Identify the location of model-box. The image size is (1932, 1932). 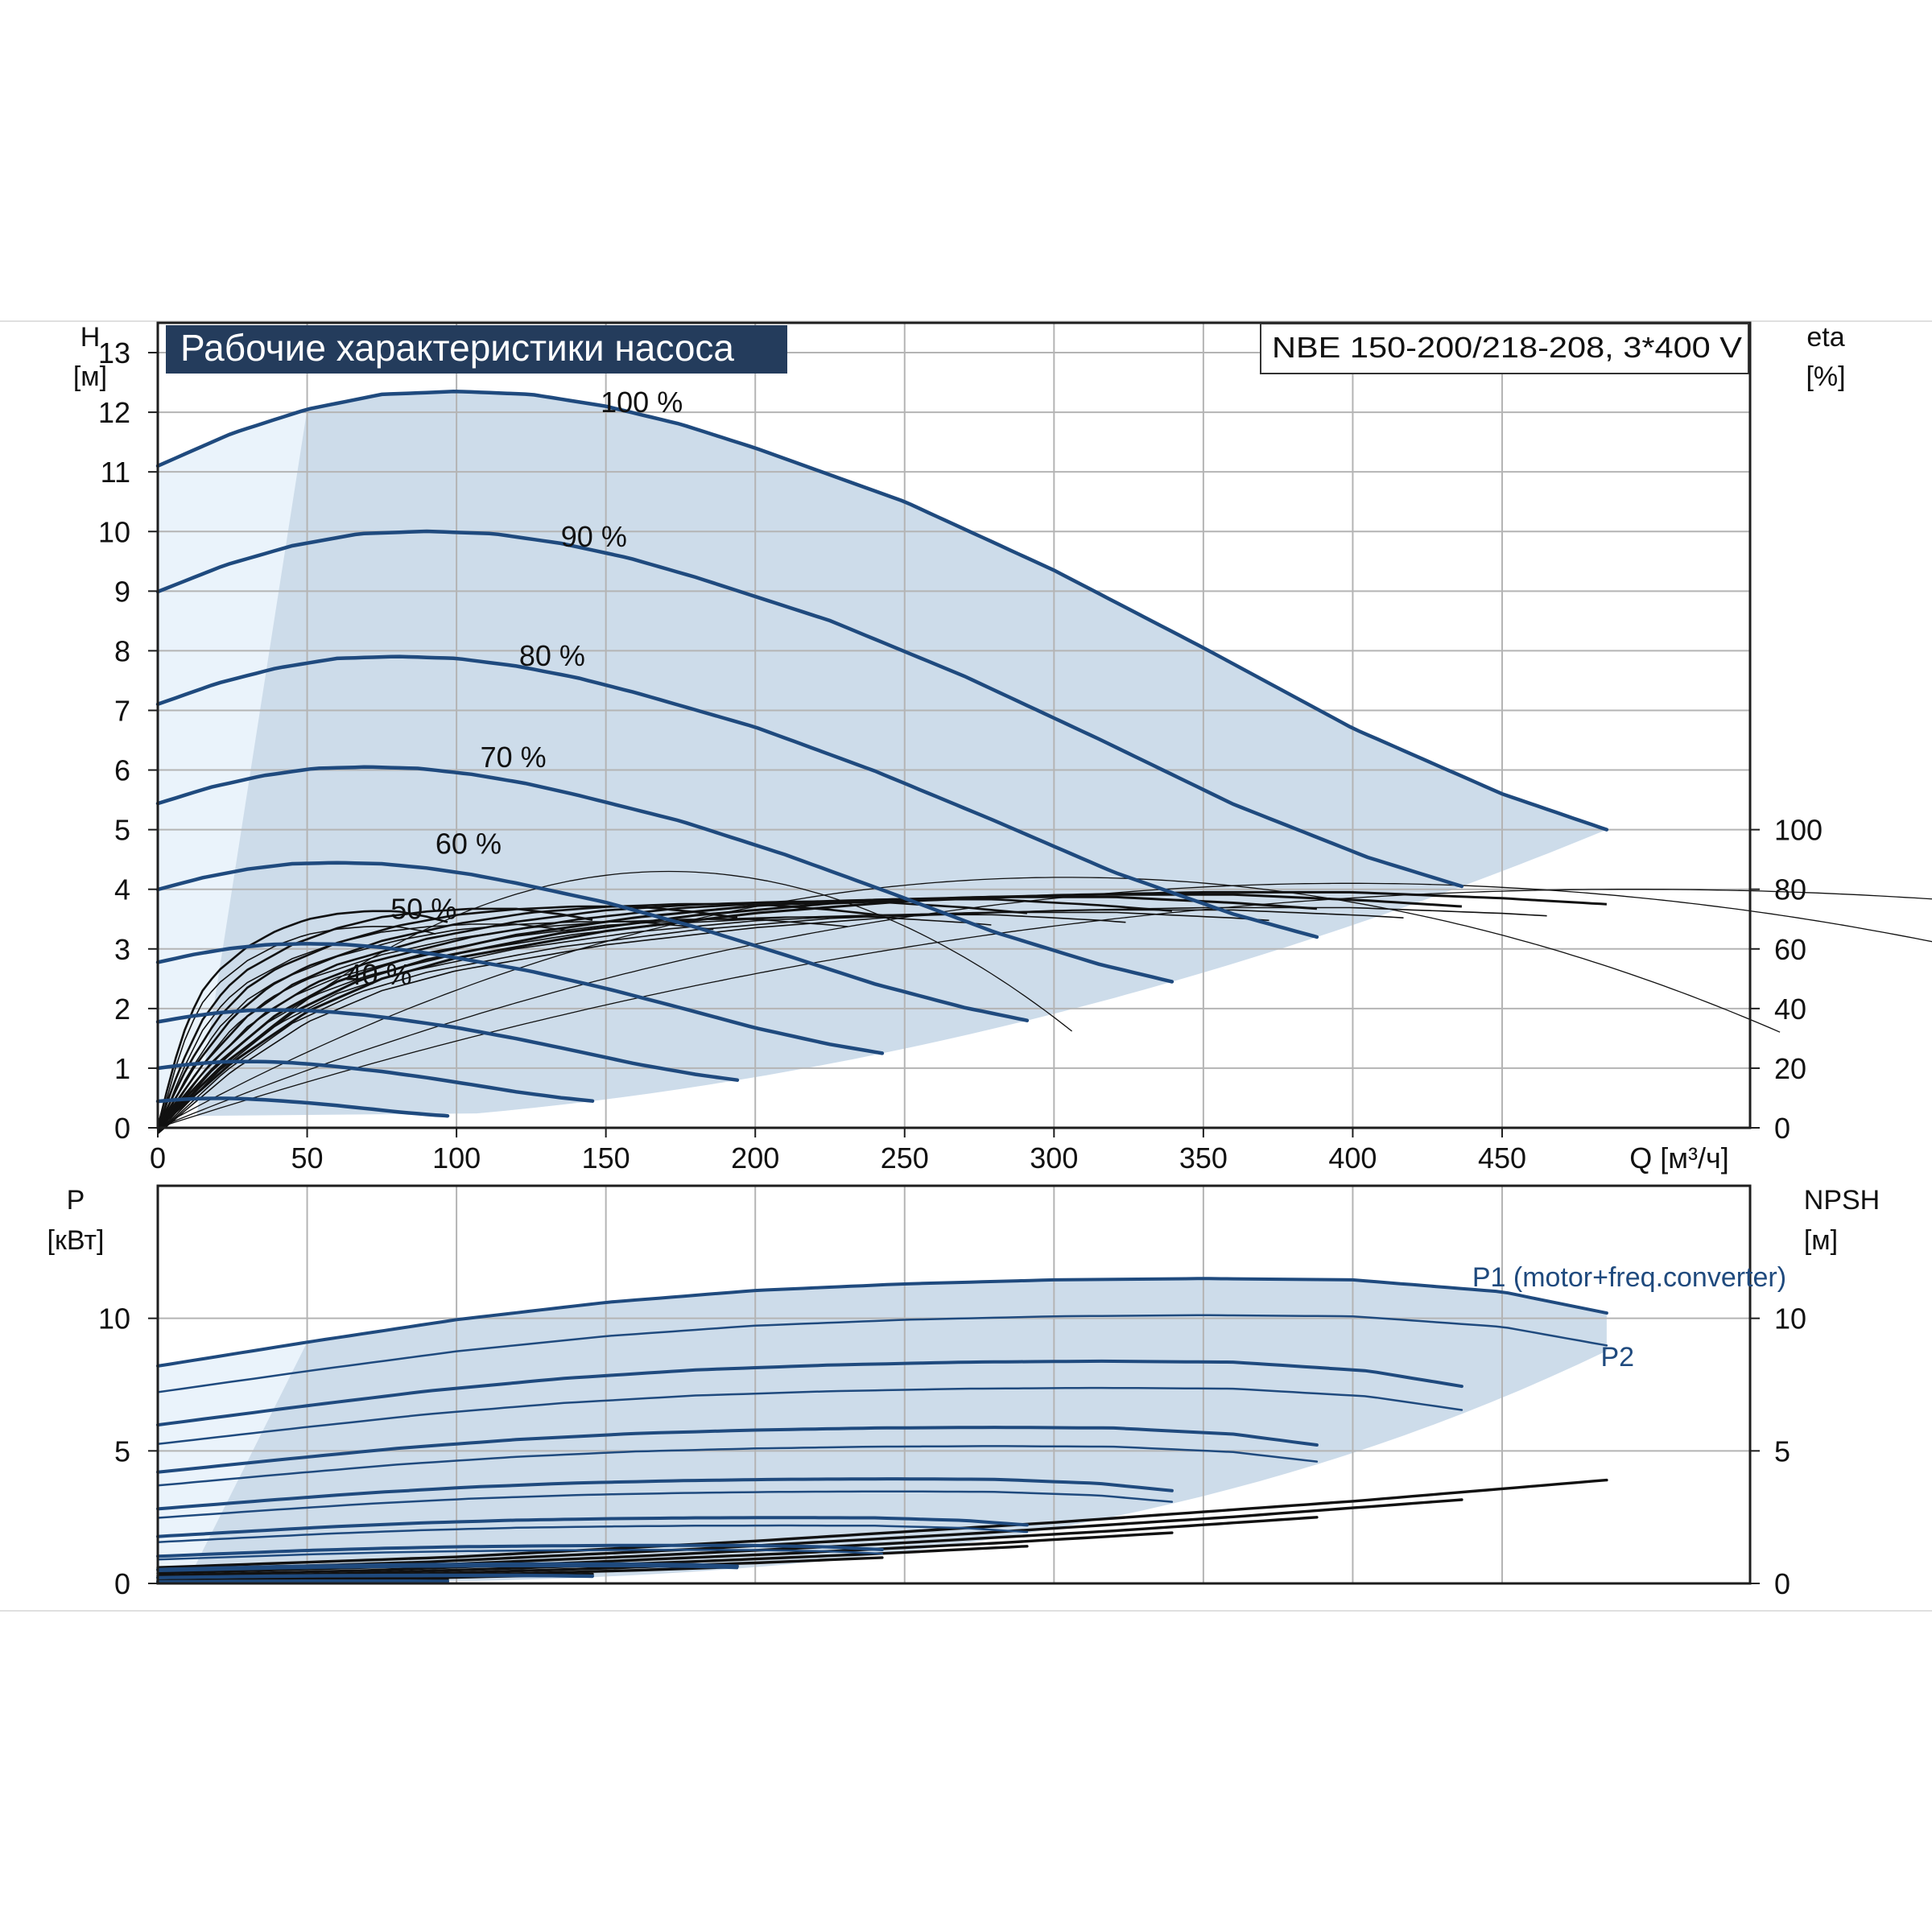
(1504, 348).